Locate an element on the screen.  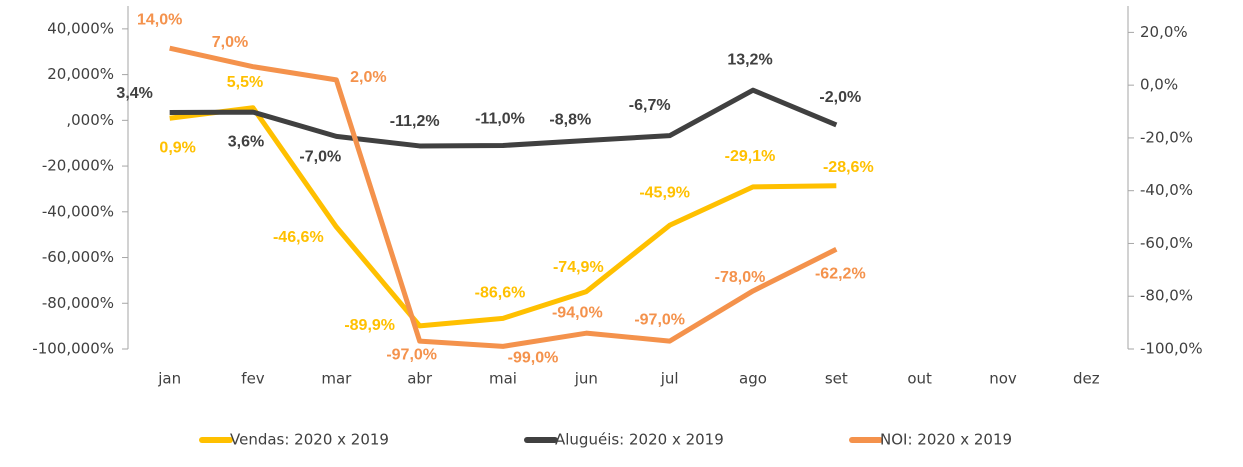
data-label: 5,5% is located at coordinates (245, 82).